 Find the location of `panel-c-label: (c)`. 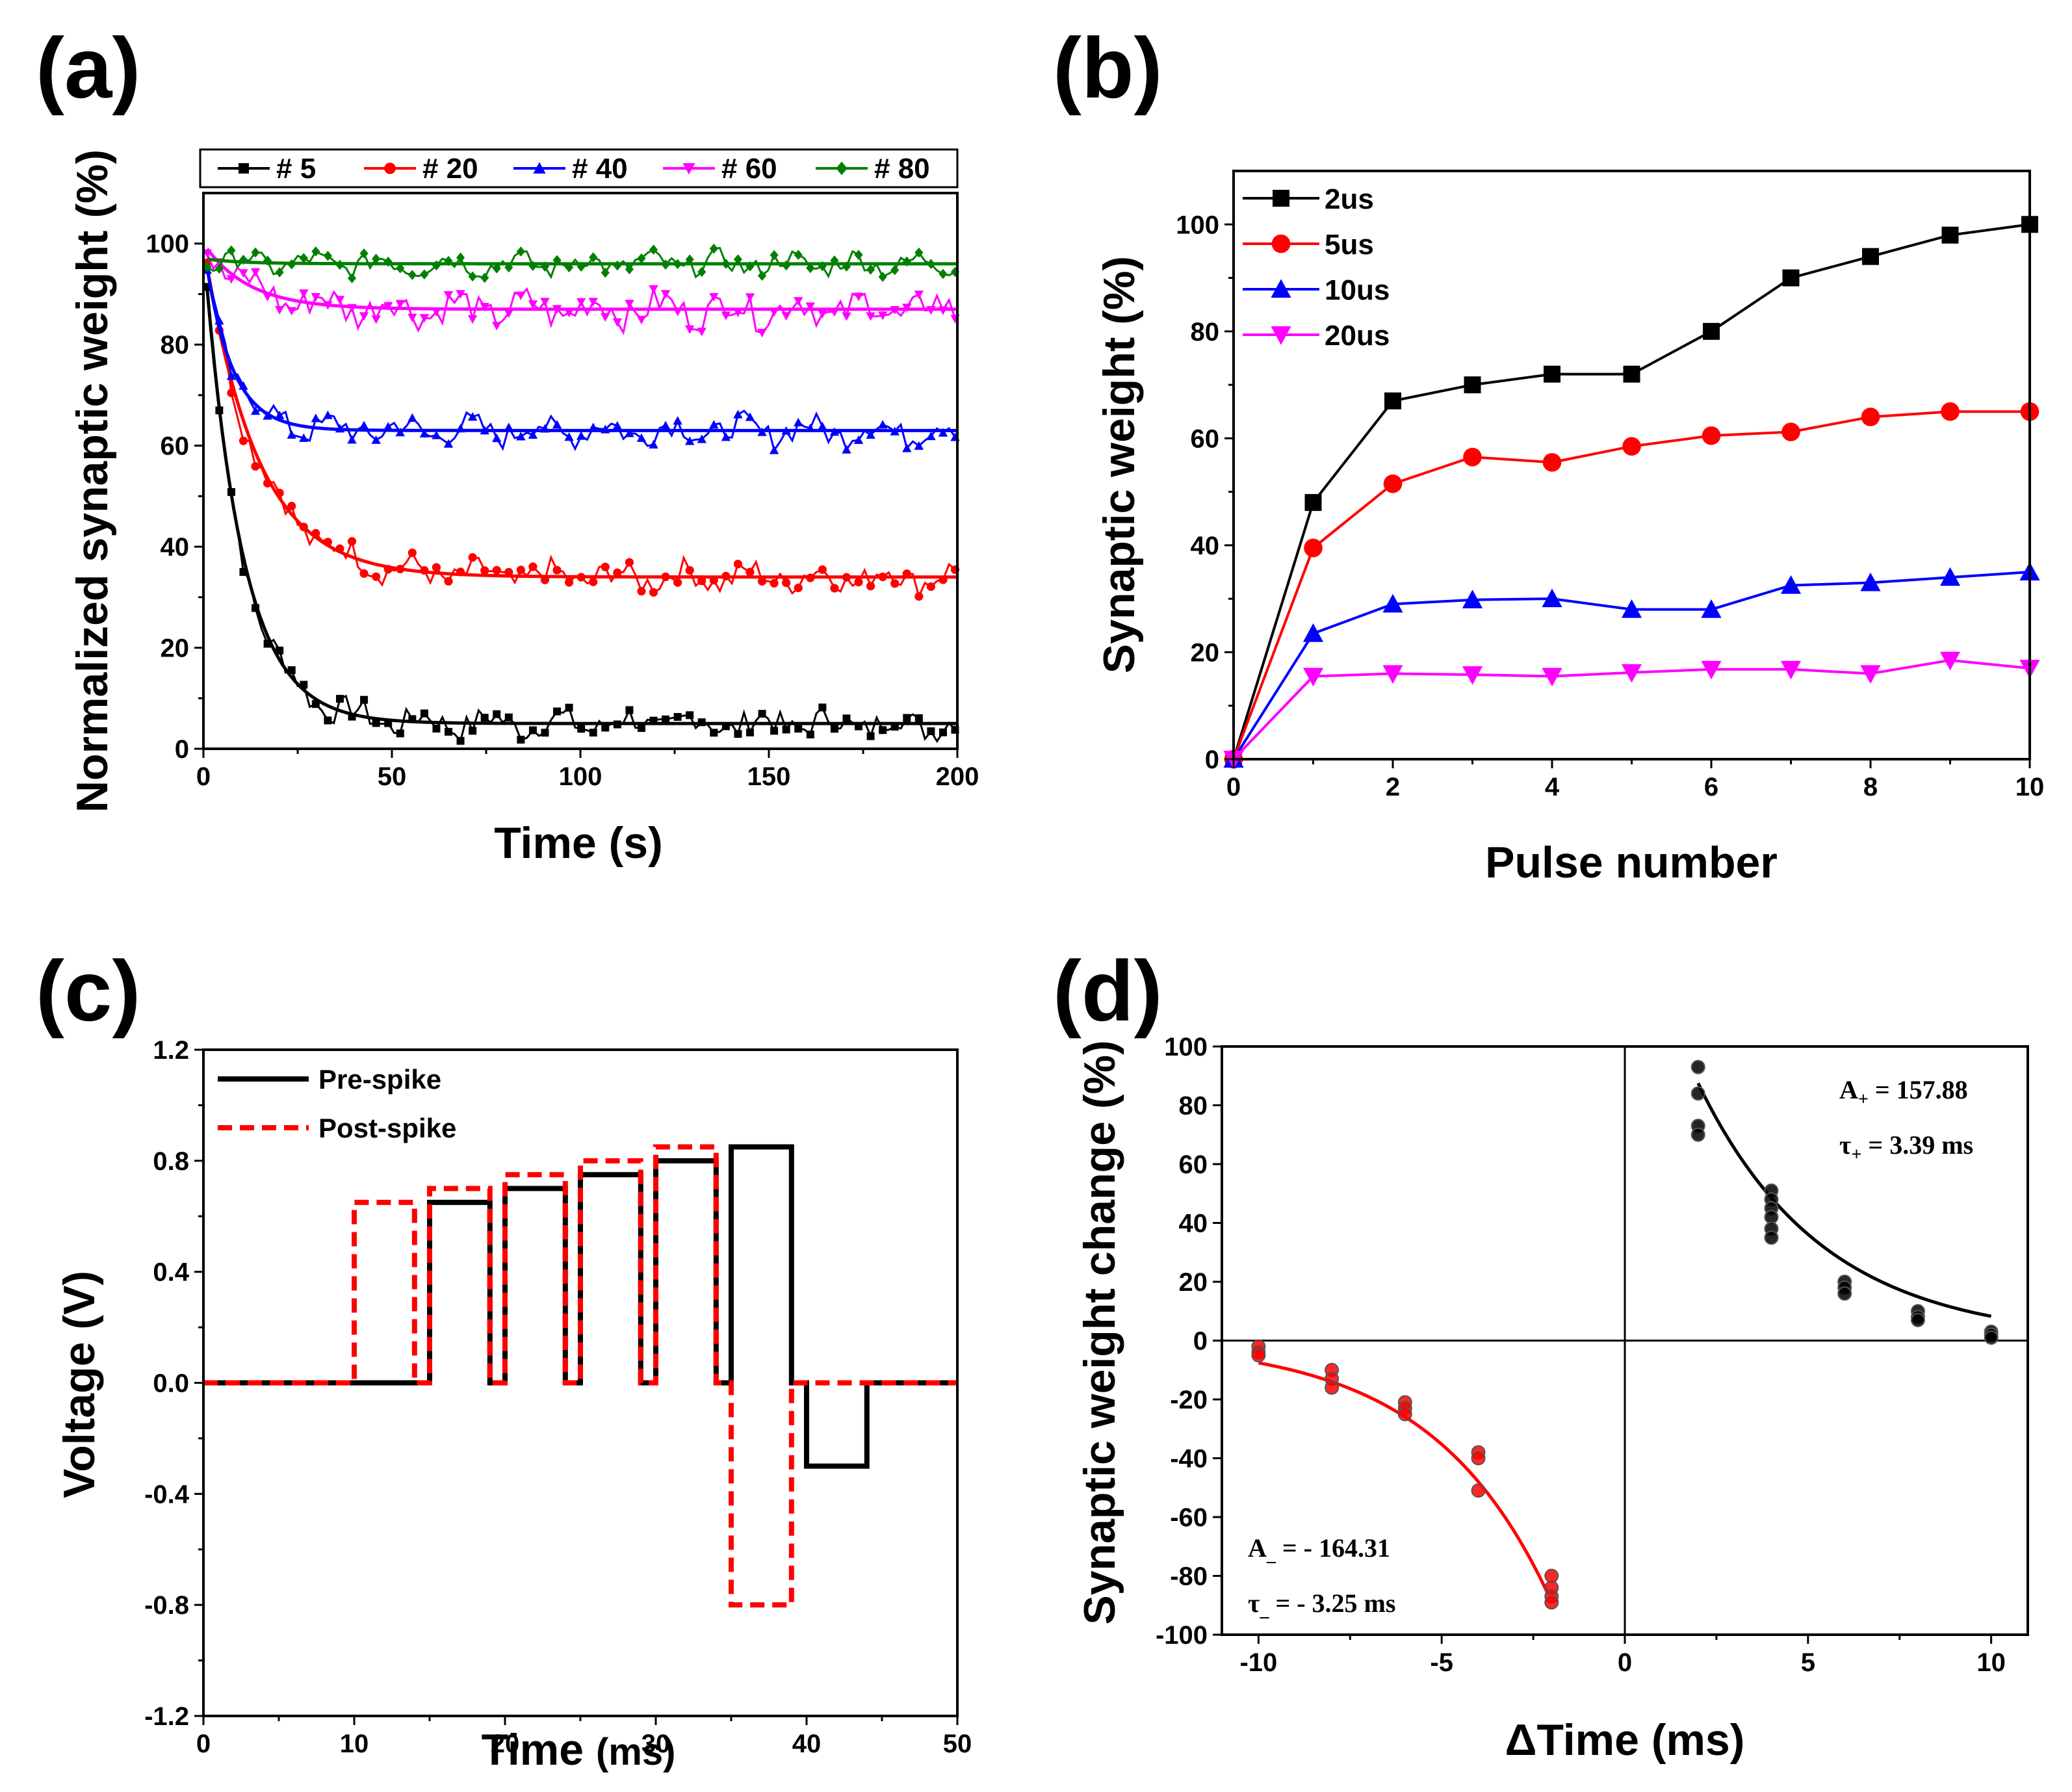

panel-c-label: (c) is located at coordinates (88, 991).